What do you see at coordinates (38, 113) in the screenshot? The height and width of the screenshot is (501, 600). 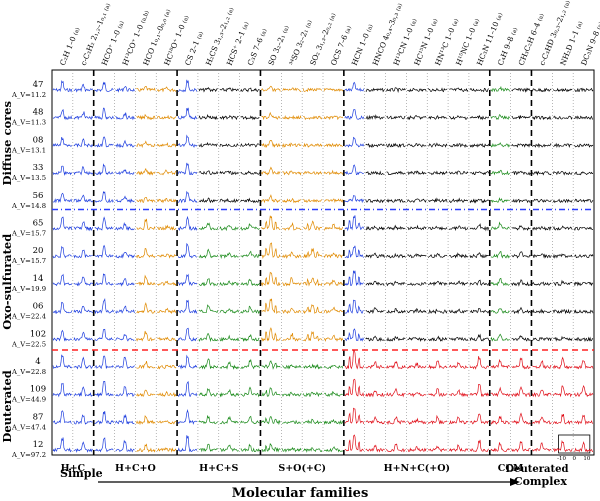 I see `source-id: 48` at bounding box center [38, 113].